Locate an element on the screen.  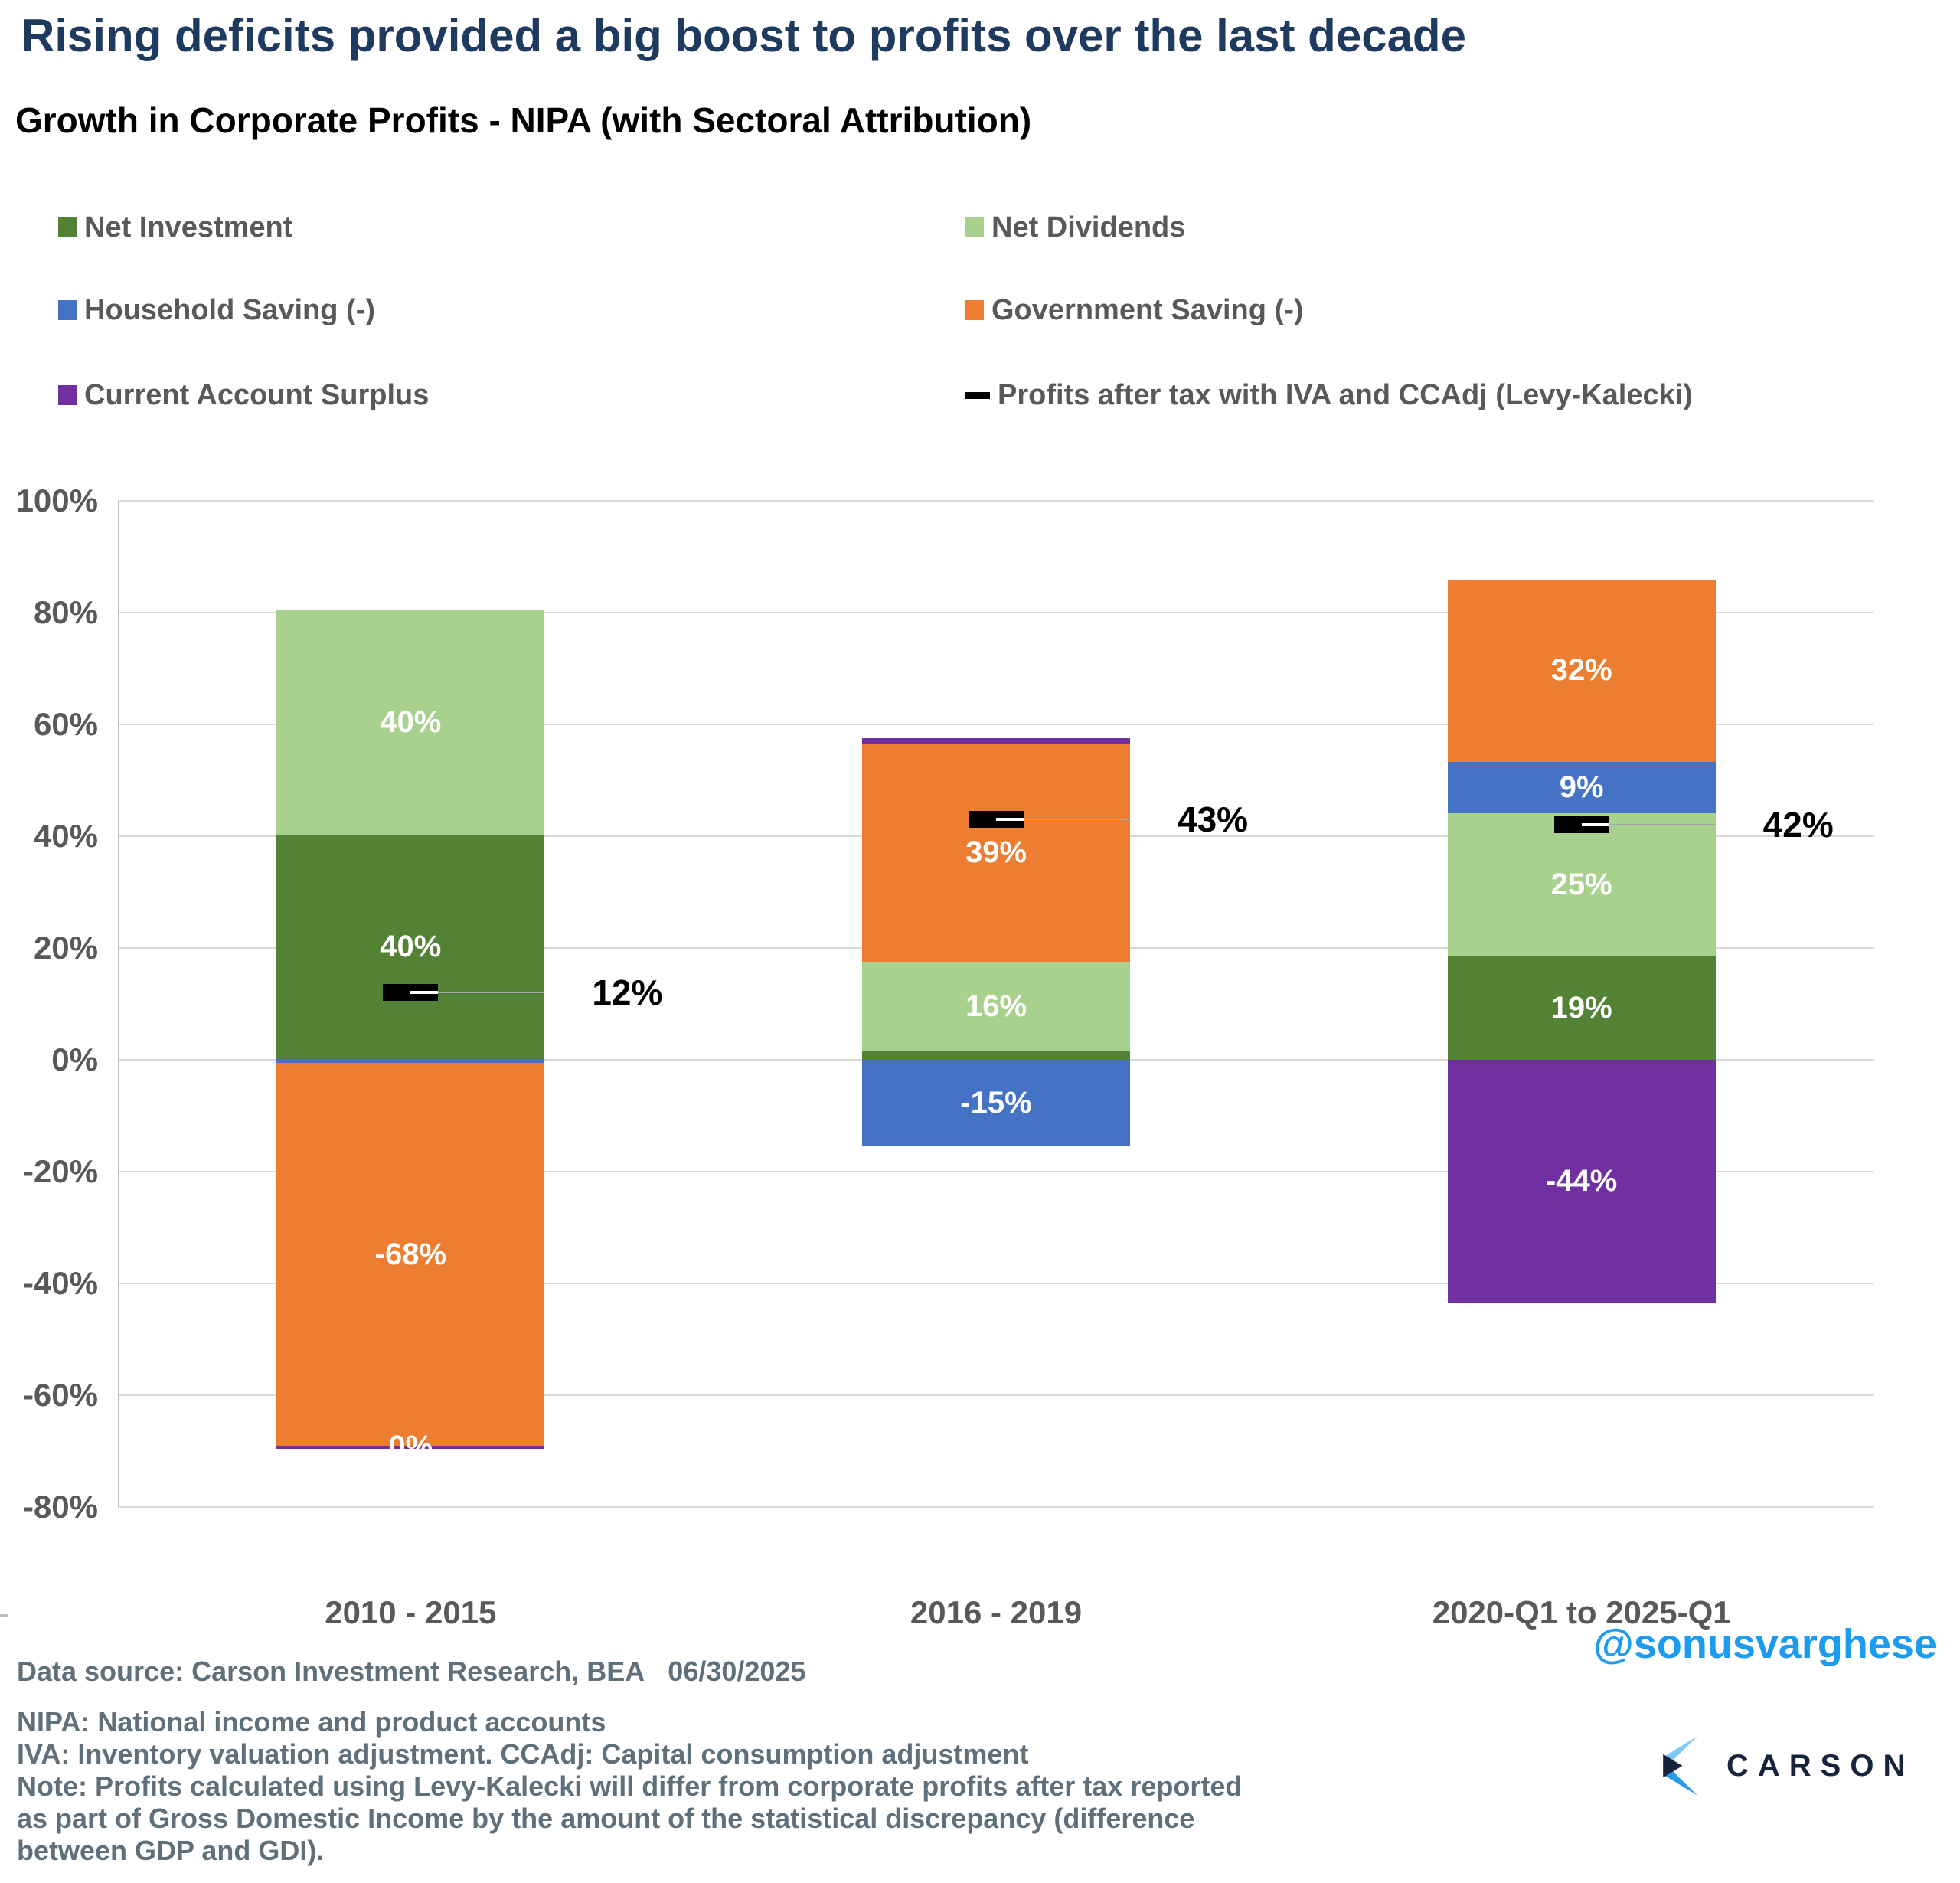
segment-value-label: 0% is located at coordinates (410, 1440).